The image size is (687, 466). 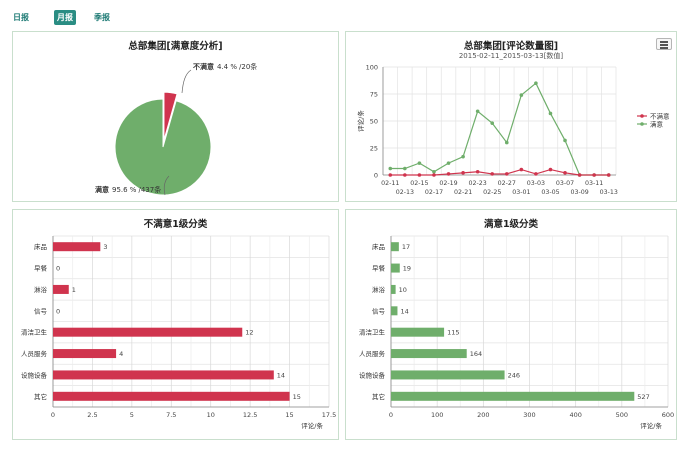 What do you see at coordinates (437, 415) in the screenshot?
I see `x-tick-label: 100` at bounding box center [437, 415].